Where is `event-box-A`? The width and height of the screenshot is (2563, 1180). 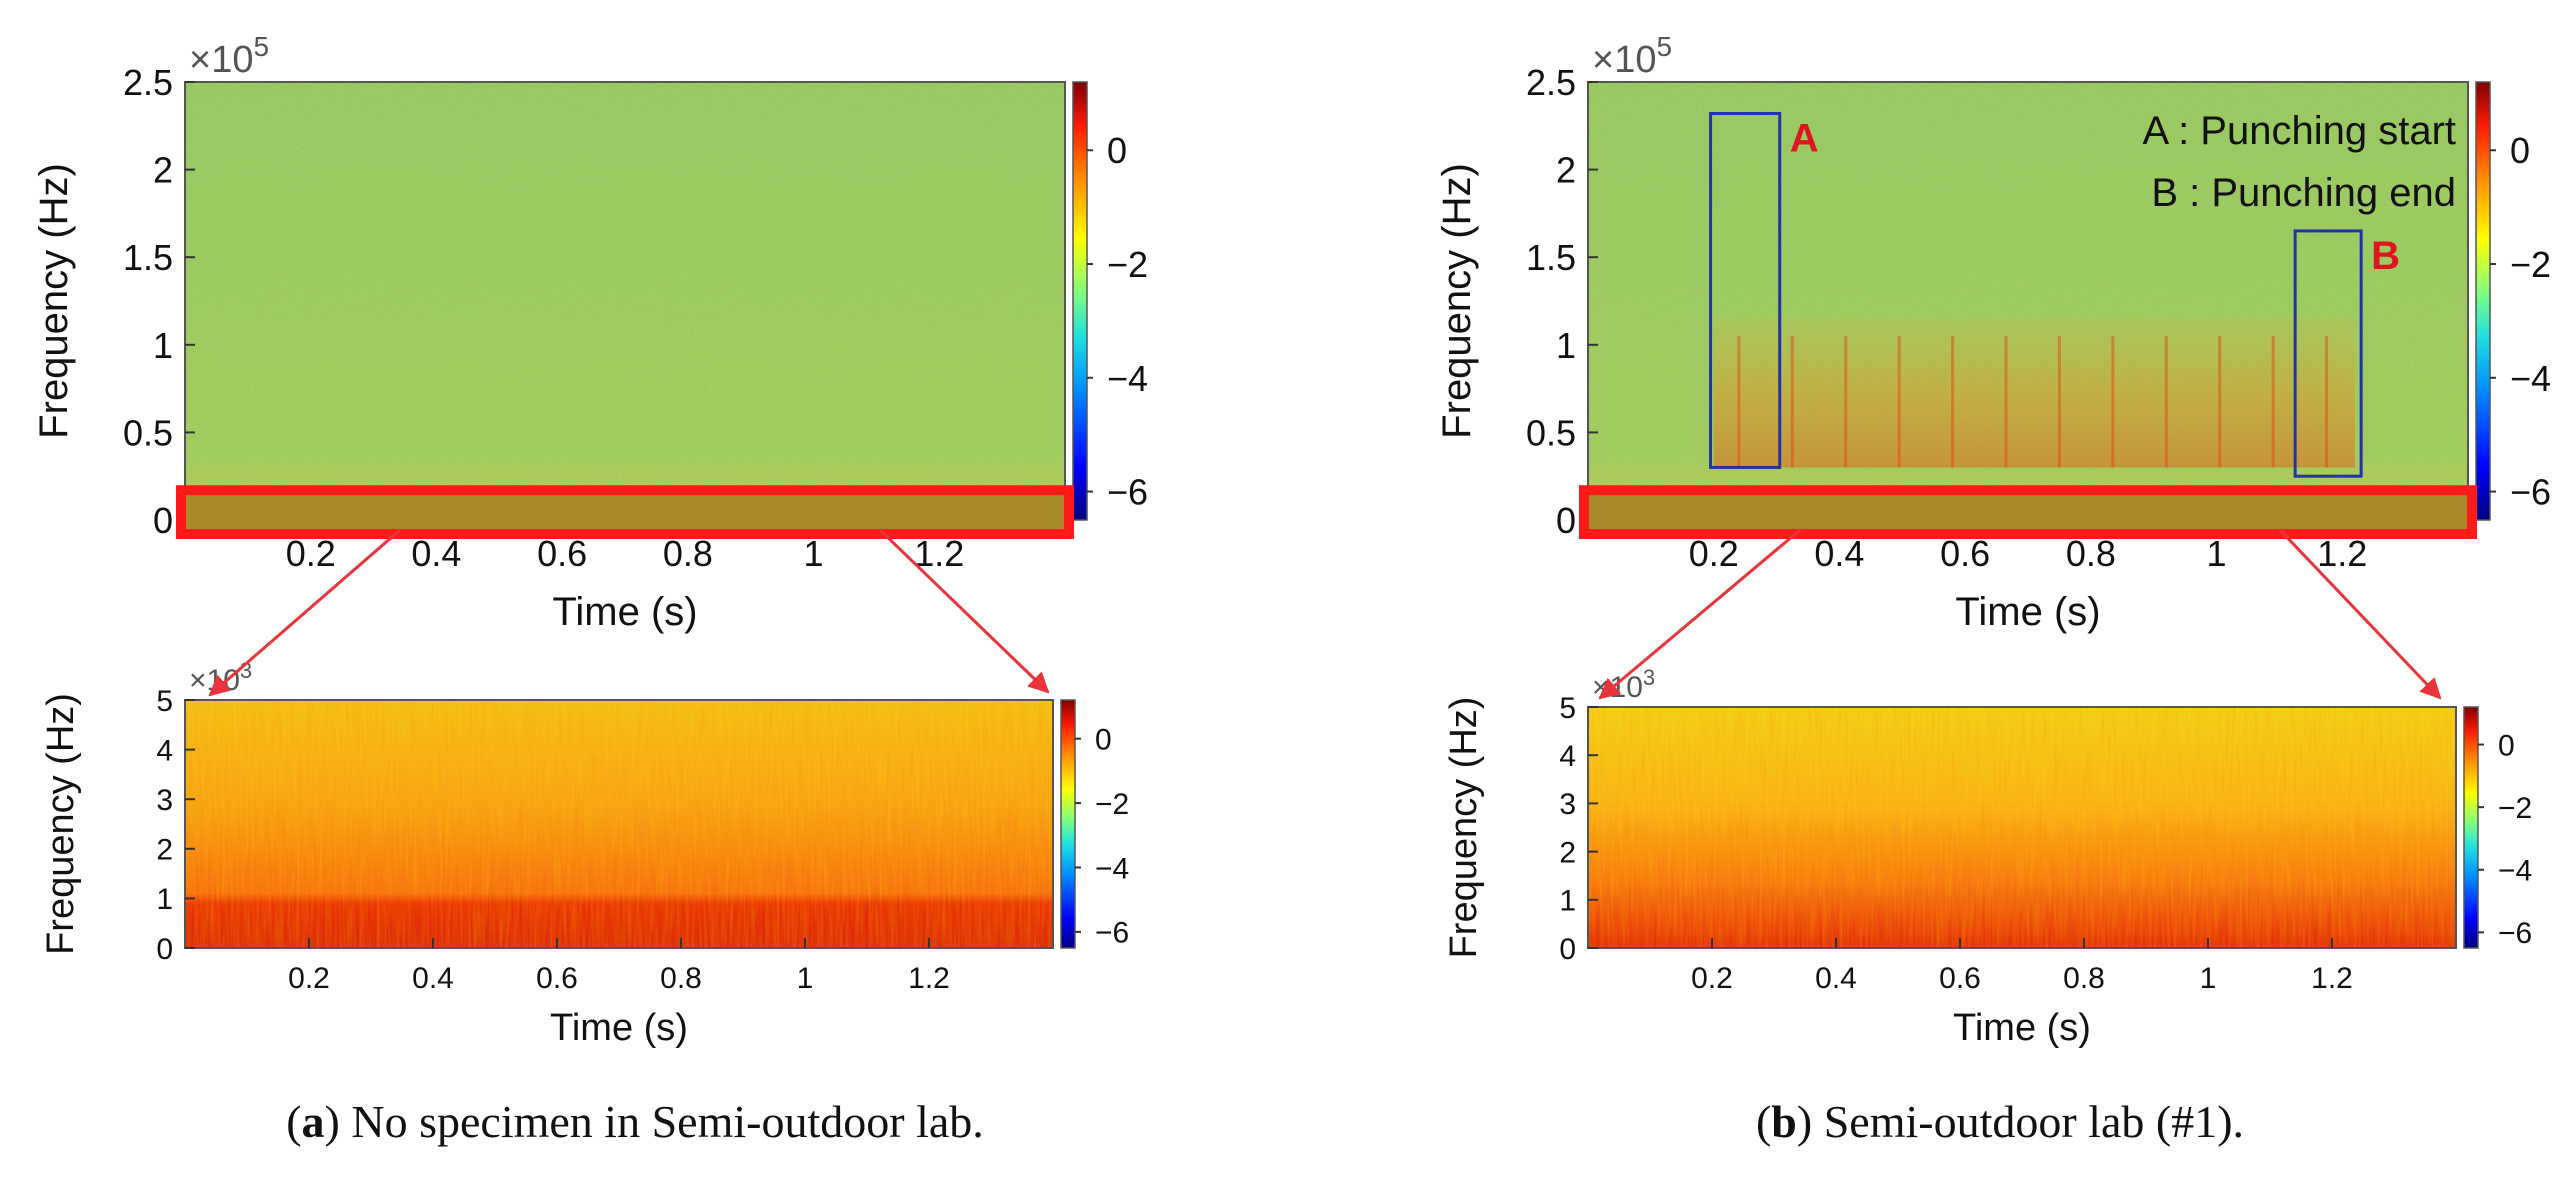
event-box-A is located at coordinates (1745, 290).